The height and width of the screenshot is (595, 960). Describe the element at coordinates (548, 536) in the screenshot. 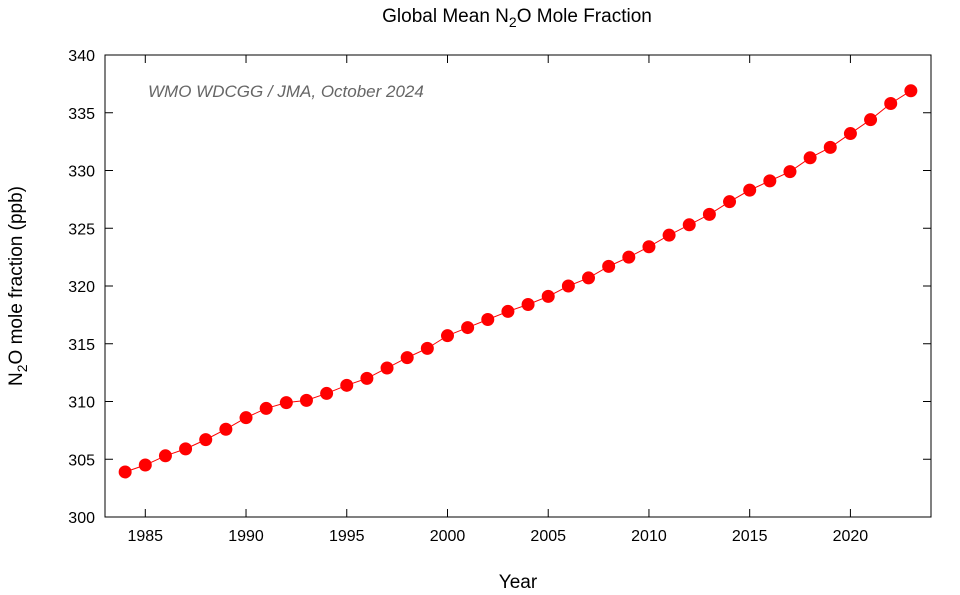

I see `x-tick-label: 2005` at that location.